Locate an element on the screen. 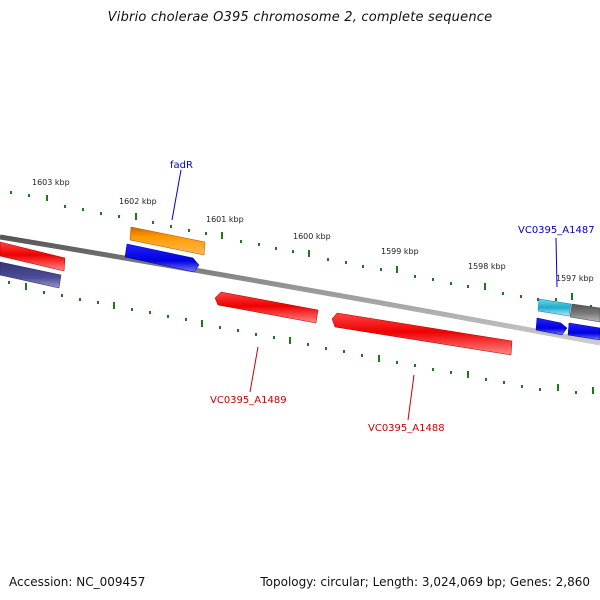  gene-gray-forward is located at coordinates (584, 313).